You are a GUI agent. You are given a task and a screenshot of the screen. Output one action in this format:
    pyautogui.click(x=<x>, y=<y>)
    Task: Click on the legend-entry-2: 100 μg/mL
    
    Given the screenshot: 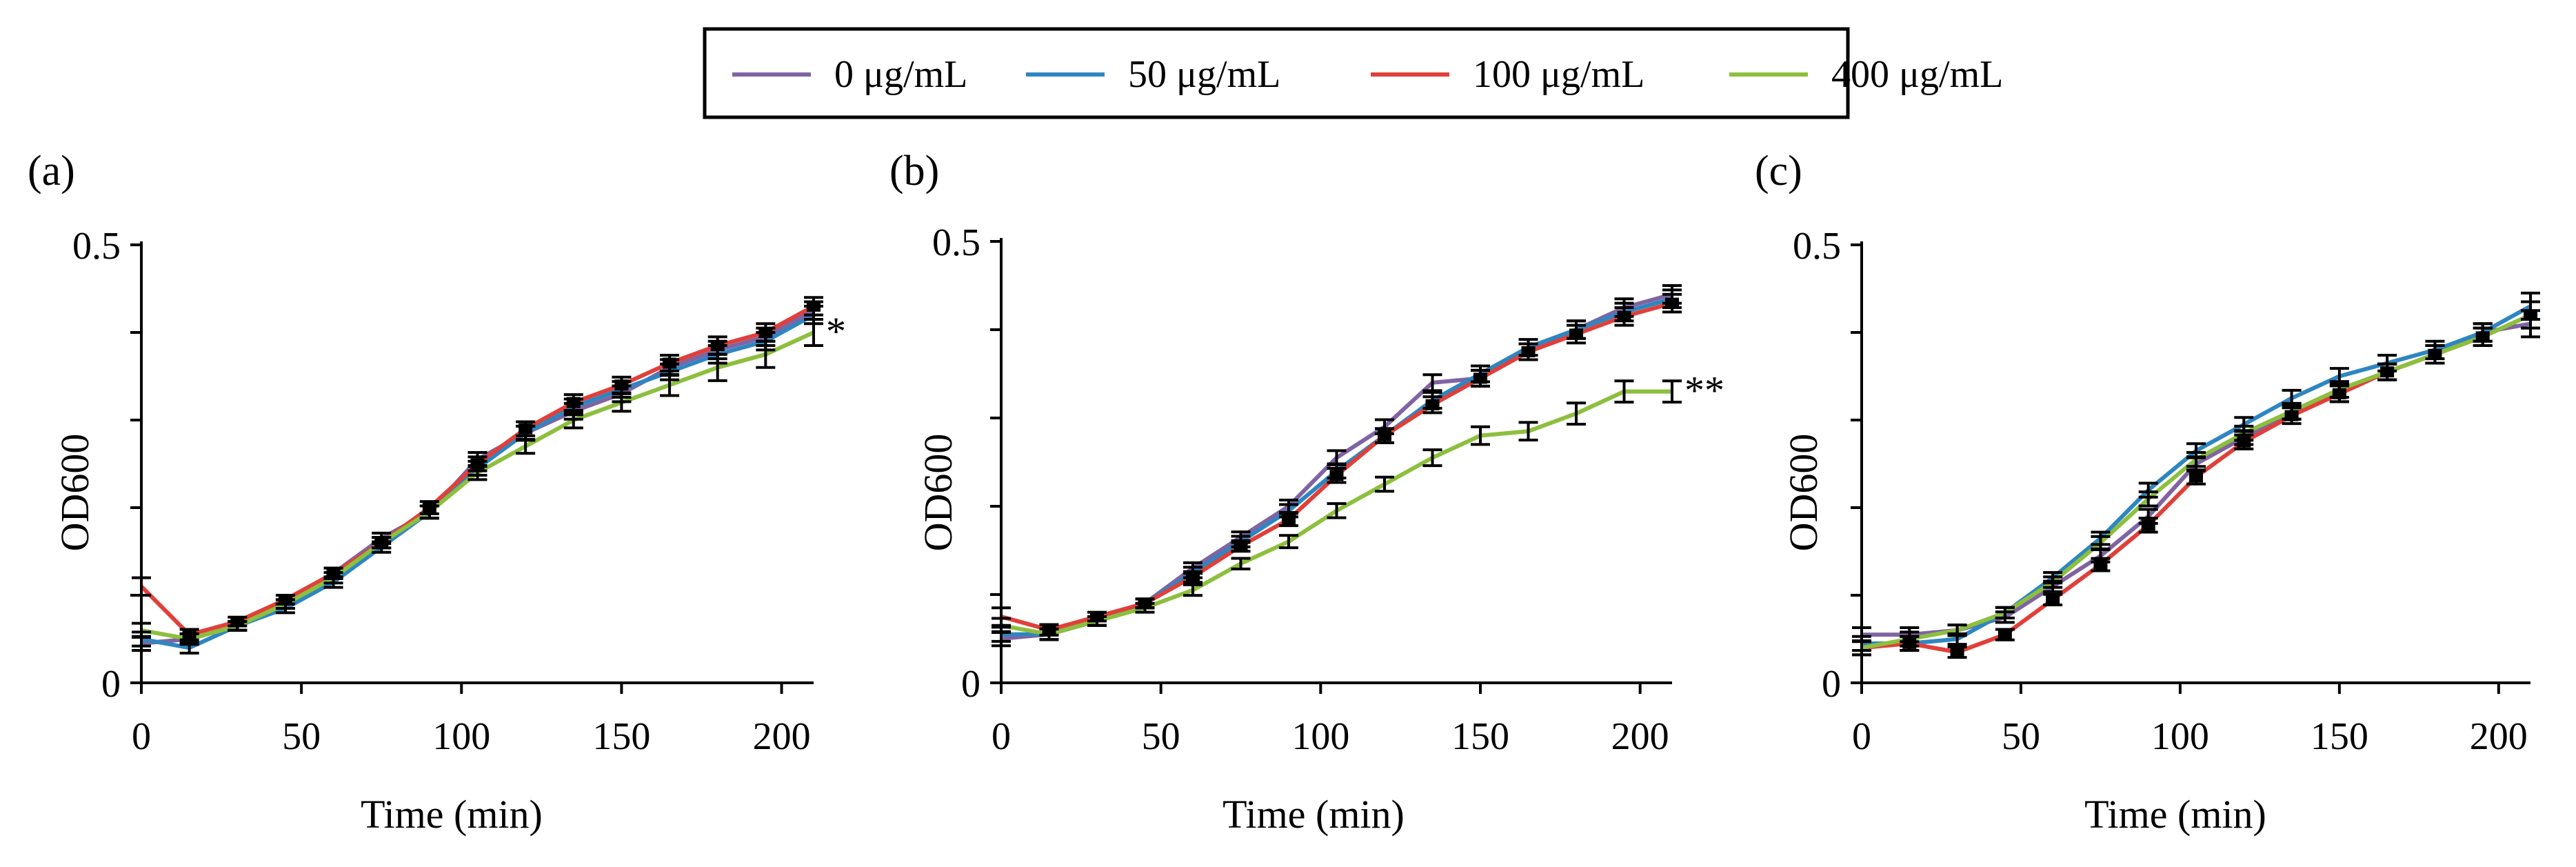 What is the action you would take?
    pyautogui.click(x=1507, y=74)
    